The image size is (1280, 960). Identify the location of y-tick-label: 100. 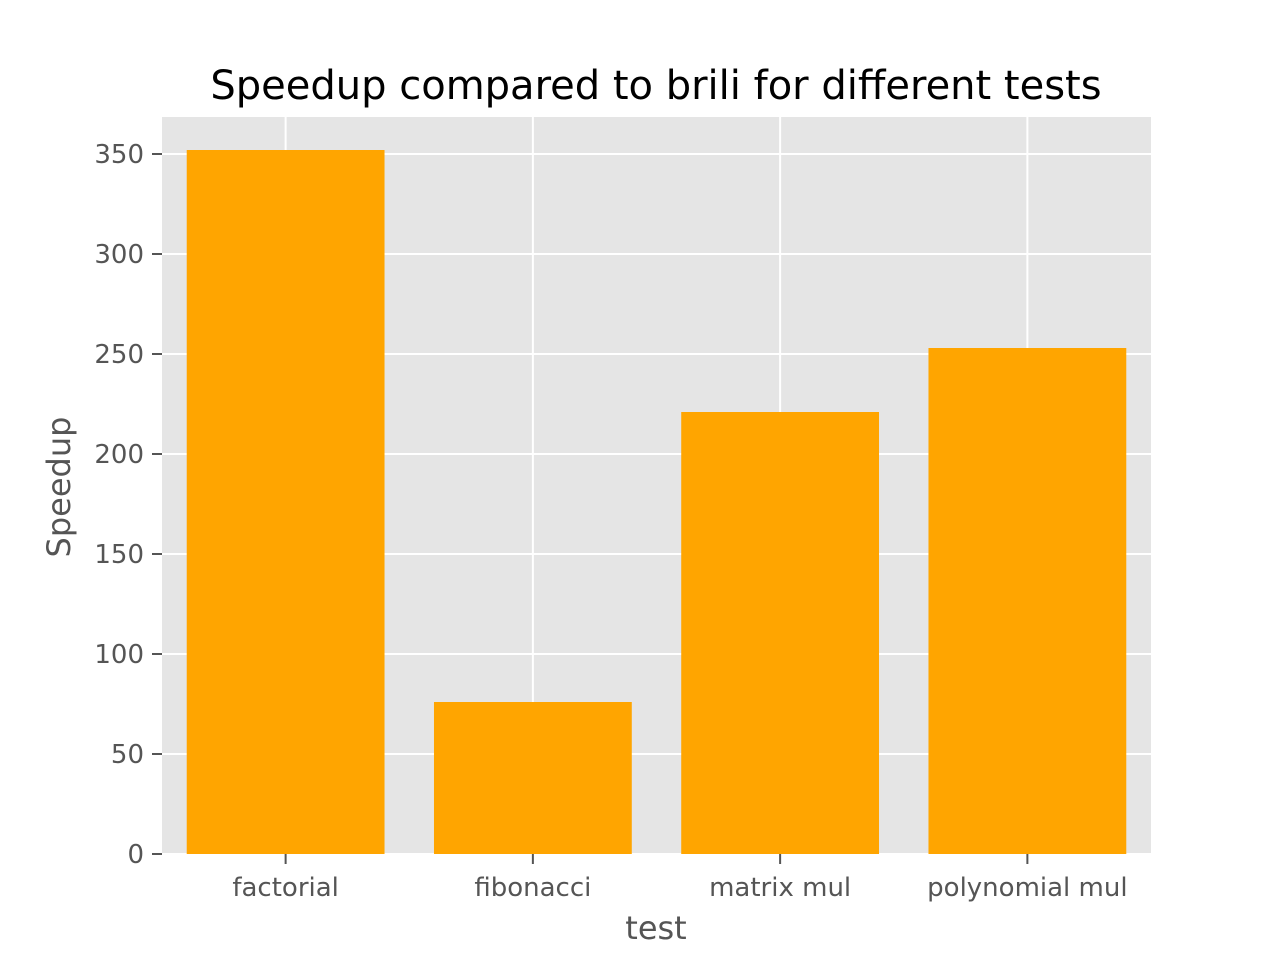
(119, 655).